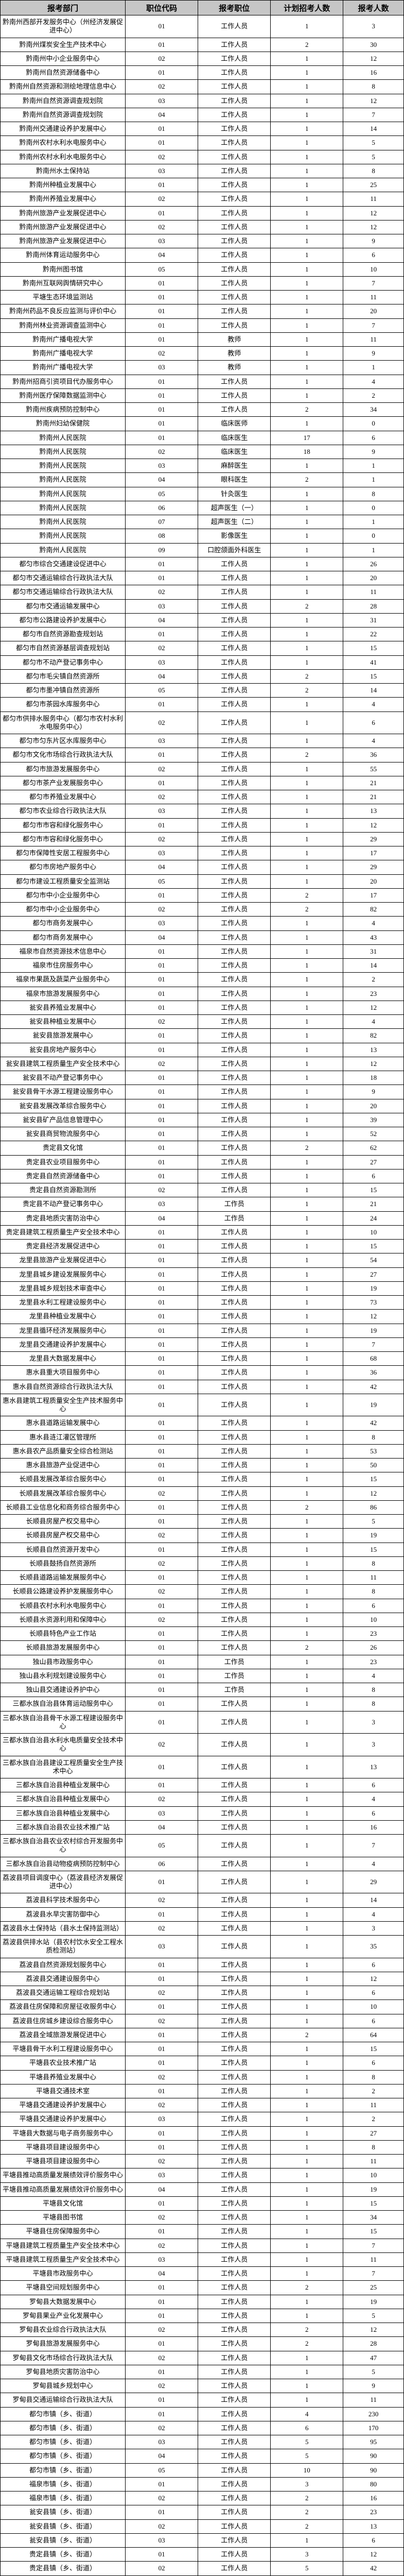  What do you see at coordinates (202, 2456) in the screenshot?
I see `table-row: 都匀市镇（乡、街道） 04 工作人员 5 90` at bounding box center [202, 2456].